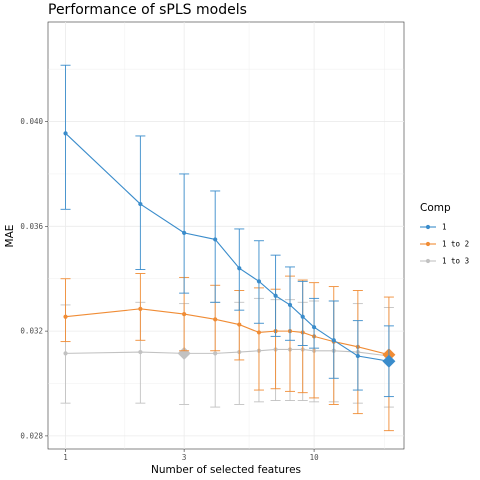 This screenshot has height=480, width=480. What do you see at coordinates (315, 457) in the screenshot?
I see `x-tick-label: 10` at bounding box center [315, 457].